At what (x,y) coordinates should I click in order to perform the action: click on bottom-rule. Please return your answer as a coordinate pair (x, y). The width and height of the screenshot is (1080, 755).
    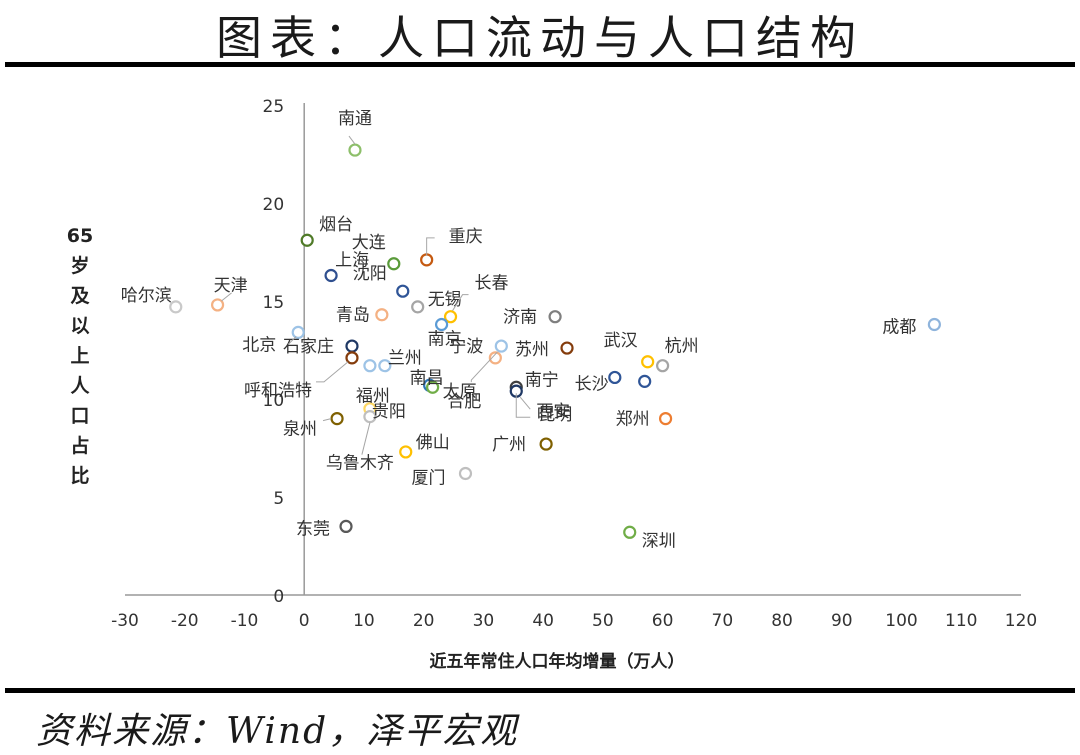
    Looking at the image, I should click on (540, 690).